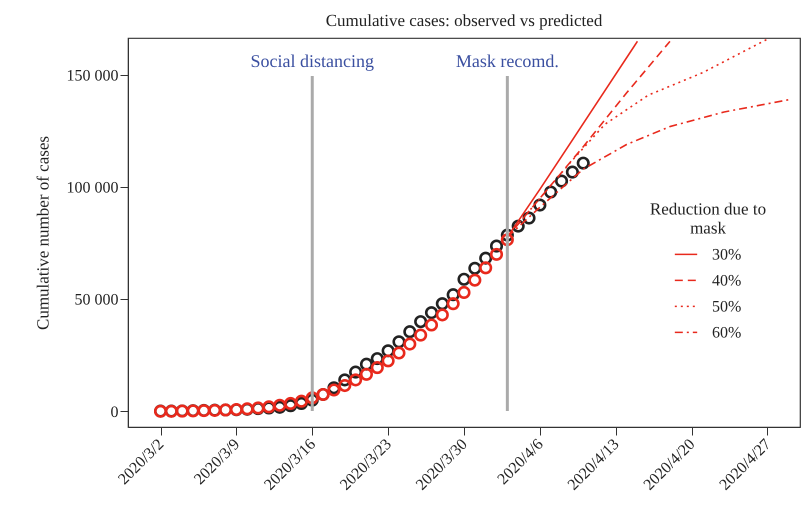 The height and width of the screenshot is (530, 812). What do you see at coordinates (92, 75) in the screenshot?
I see `y-tick-label: 150 000` at bounding box center [92, 75].